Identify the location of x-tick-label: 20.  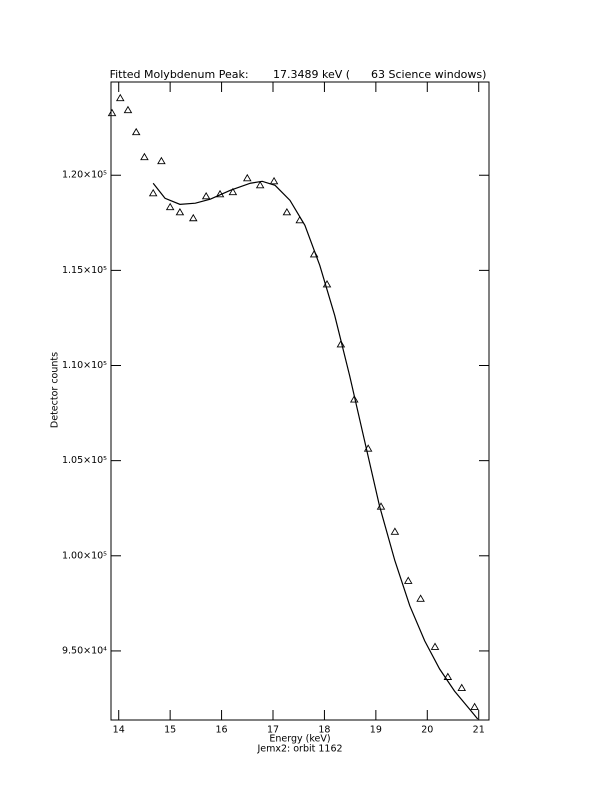
(427, 730).